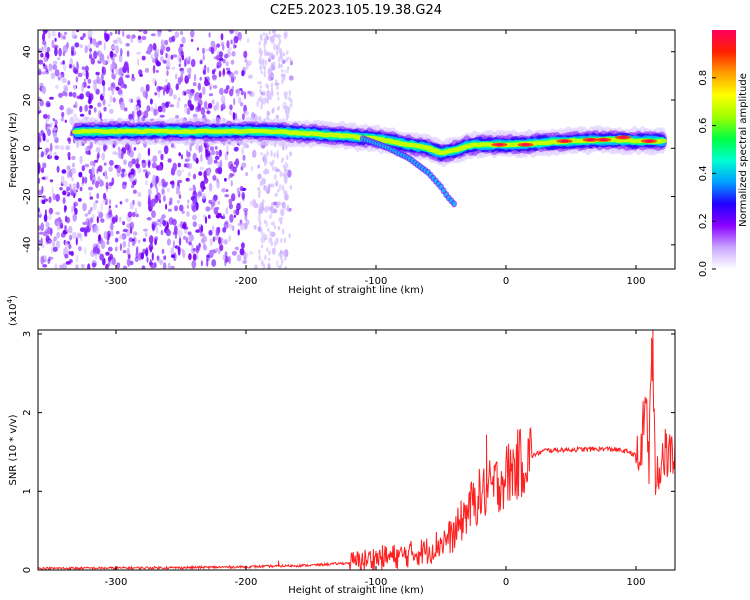 This screenshot has height=600, width=750. Describe the element at coordinates (246, 582) in the screenshot. I see `snr-x-tick-label: -200` at that location.